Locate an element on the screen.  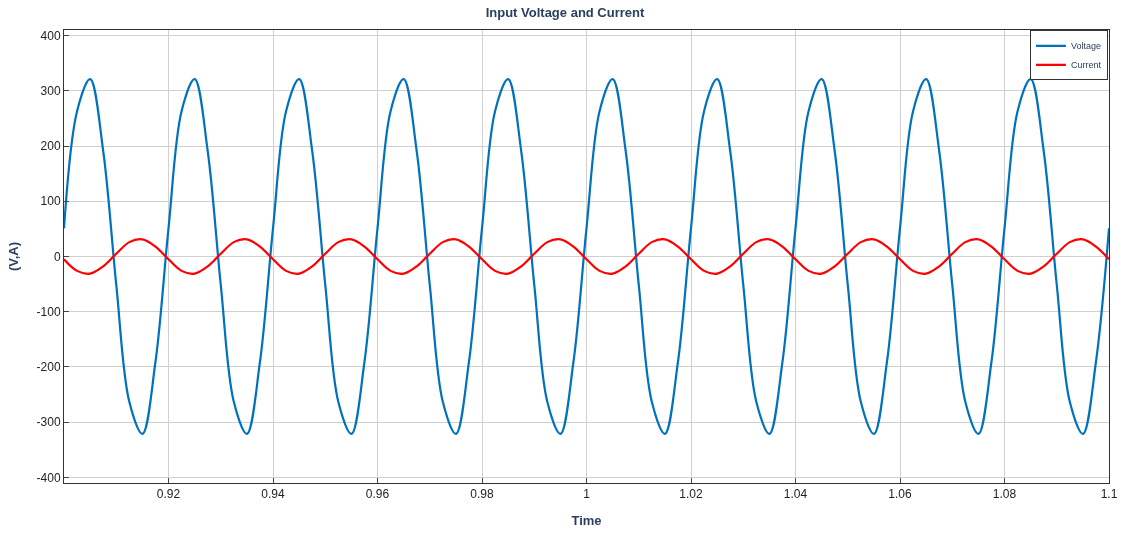
x-tick-label: 1.04 is located at coordinates (795, 494).